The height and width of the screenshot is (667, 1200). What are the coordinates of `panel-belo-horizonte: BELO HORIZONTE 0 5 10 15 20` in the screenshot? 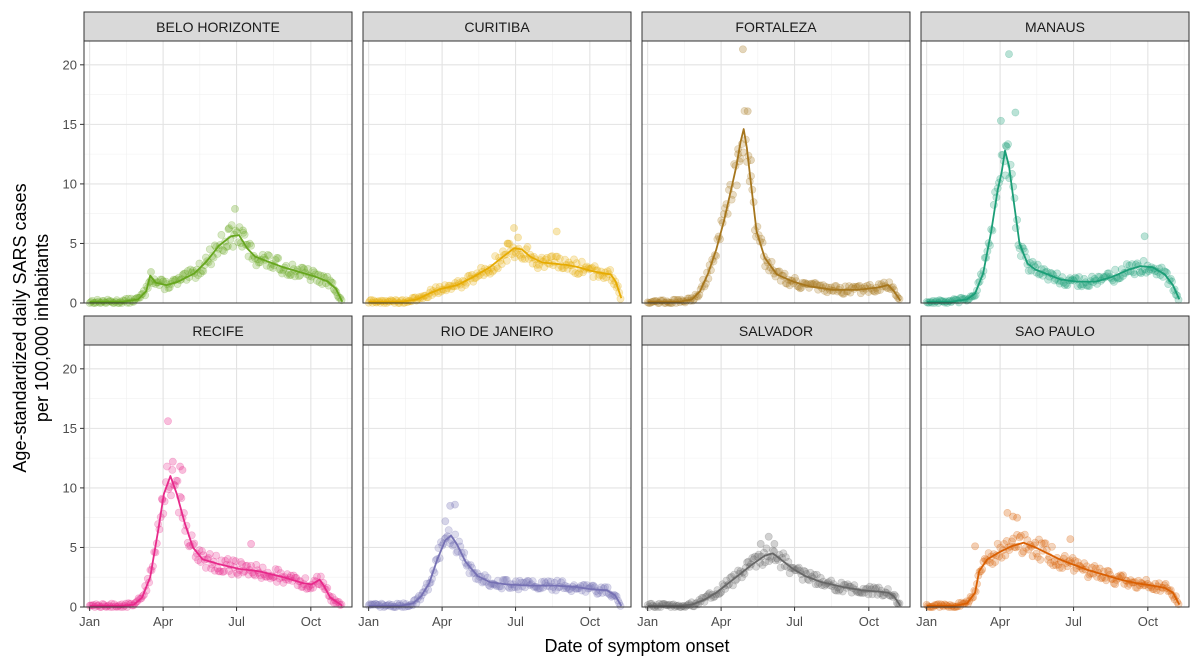 It's located at (208, 161).